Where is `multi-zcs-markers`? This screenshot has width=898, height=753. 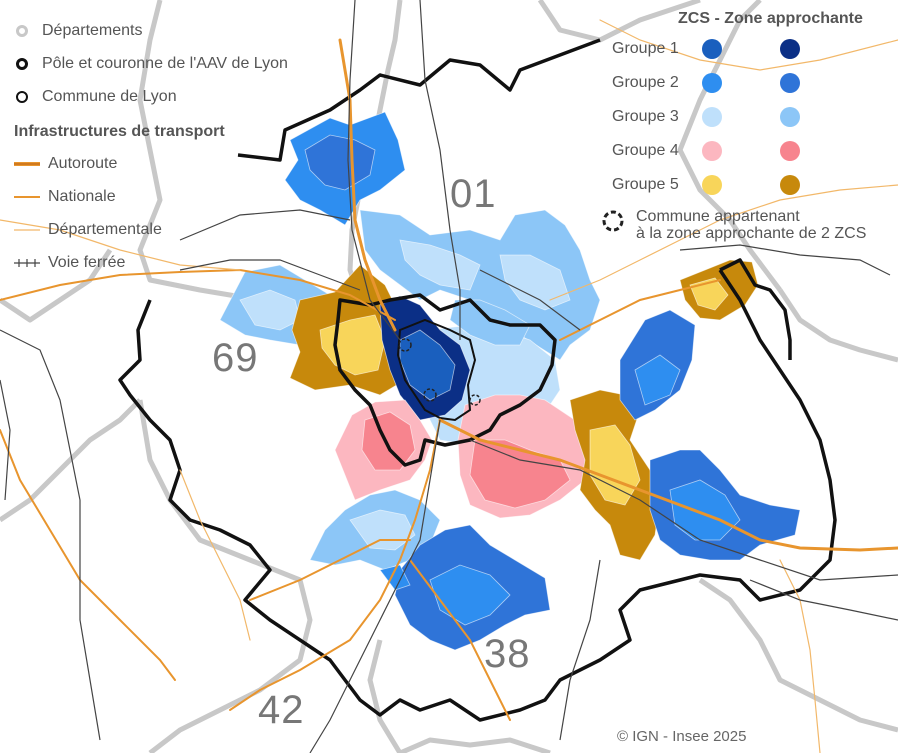 multi-zcs-markers is located at coordinates (439, 372).